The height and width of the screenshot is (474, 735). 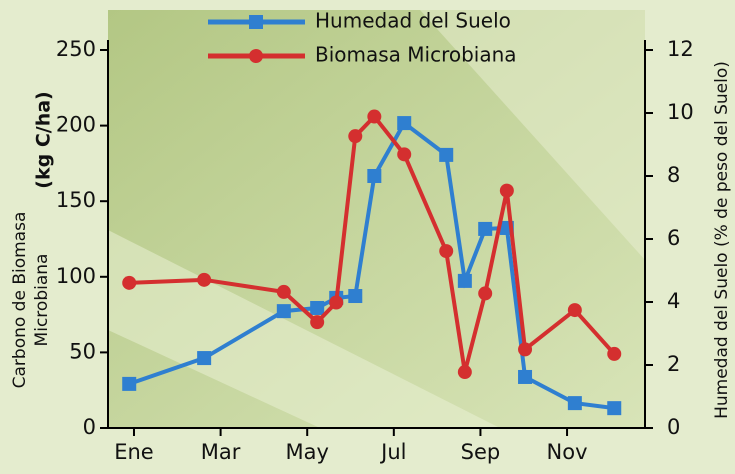 What do you see at coordinates (722, 240) in the screenshot?
I see `y2-label: Humedad del Suelo (% de peso del Suelo)` at bounding box center [722, 240].